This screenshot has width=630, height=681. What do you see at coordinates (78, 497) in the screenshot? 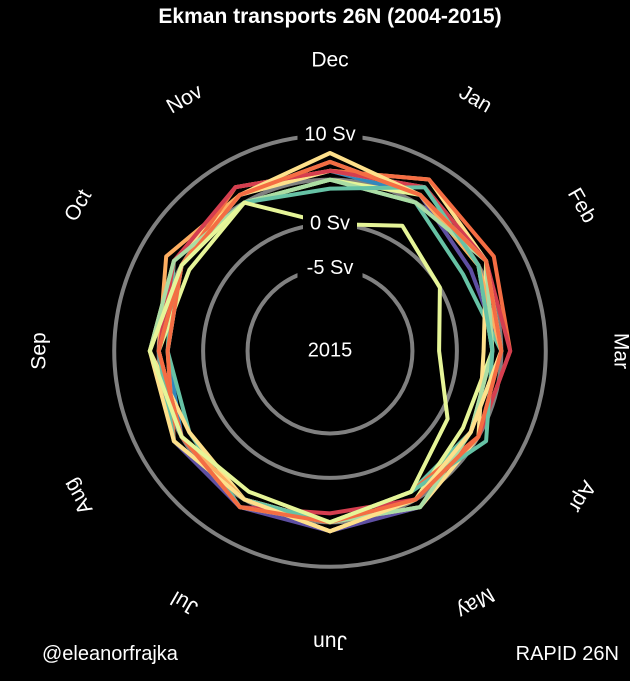
I see `month-label-aug: Aug` at bounding box center [78, 497].